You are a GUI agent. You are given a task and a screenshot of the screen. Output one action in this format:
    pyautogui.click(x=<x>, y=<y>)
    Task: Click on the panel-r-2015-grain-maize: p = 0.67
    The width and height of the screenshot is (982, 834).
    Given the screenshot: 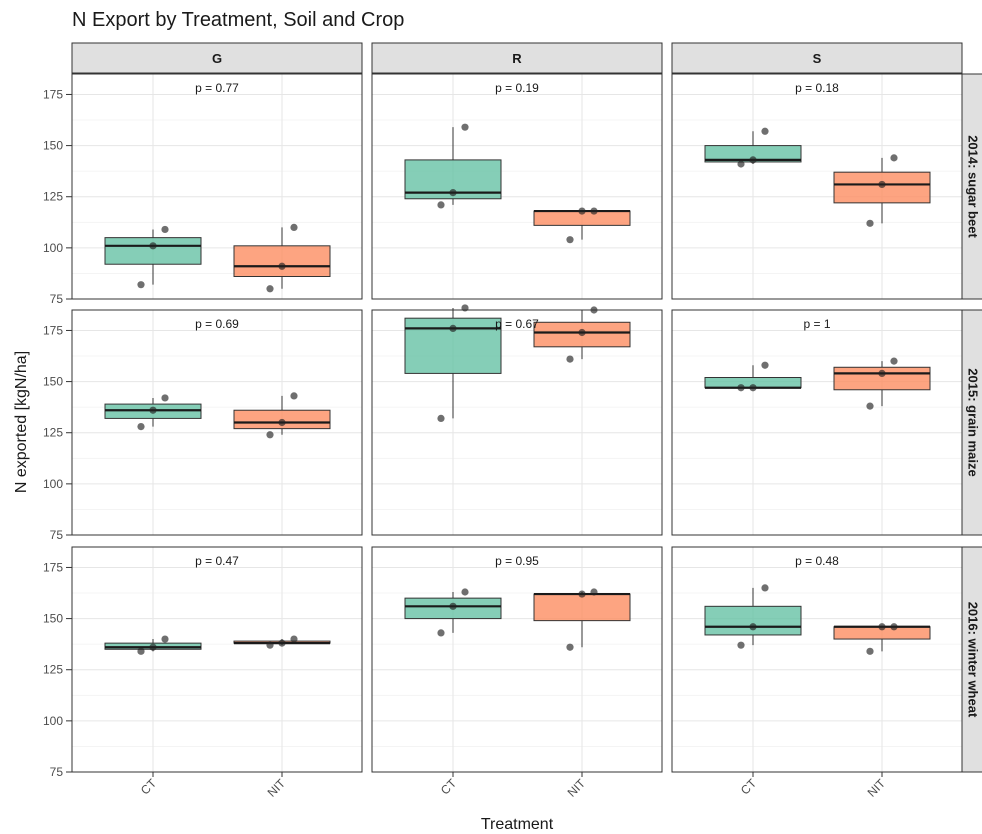 What is the action you would take?
    pyautogui.click(x=517, y=420)
    